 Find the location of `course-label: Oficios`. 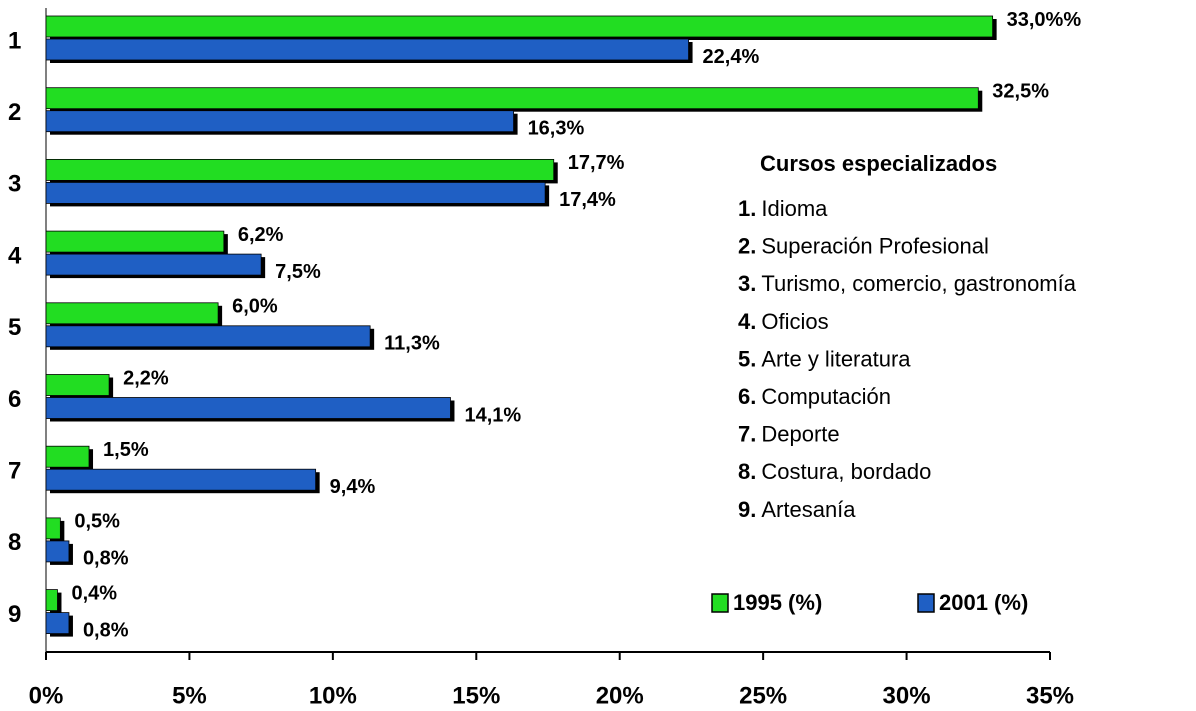

course-label: Oficios is located at coordinates (794, 321).